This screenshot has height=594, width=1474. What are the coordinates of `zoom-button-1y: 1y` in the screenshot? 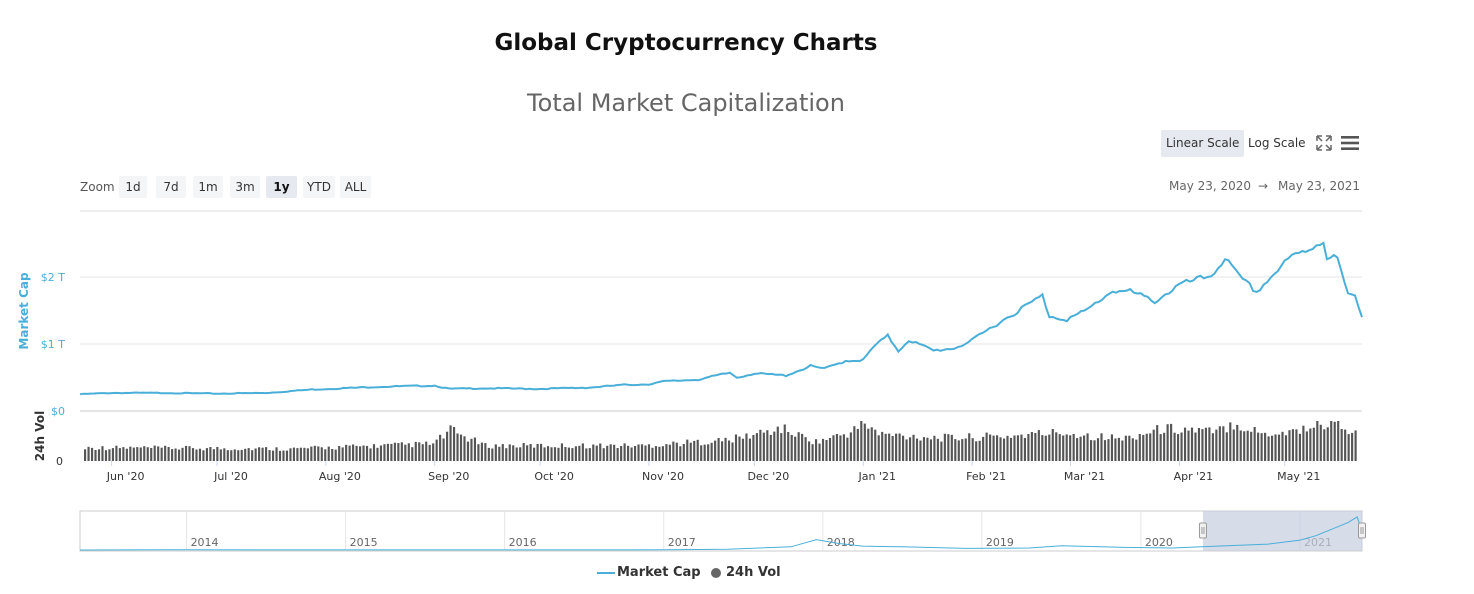 It's located at (281, 187).